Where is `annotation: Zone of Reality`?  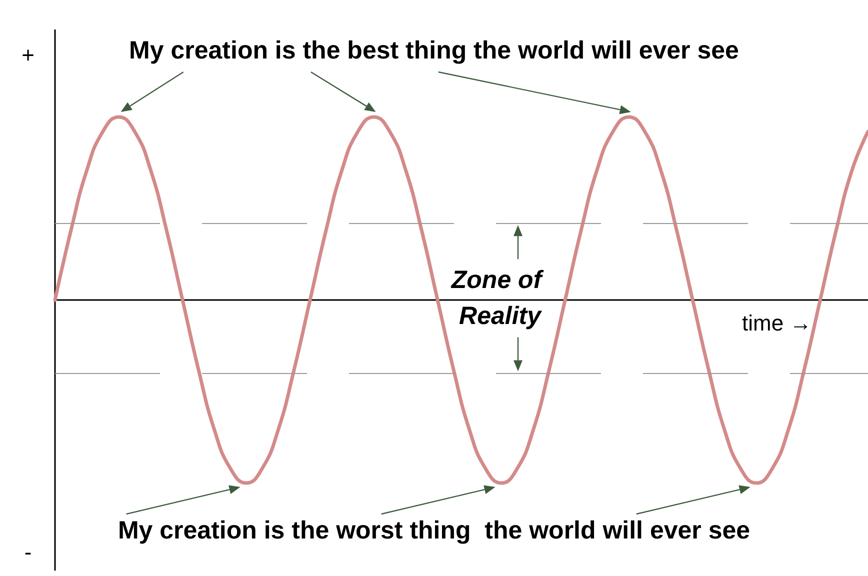
annotation: Zone of Reality is located at coordinates (499, 298).